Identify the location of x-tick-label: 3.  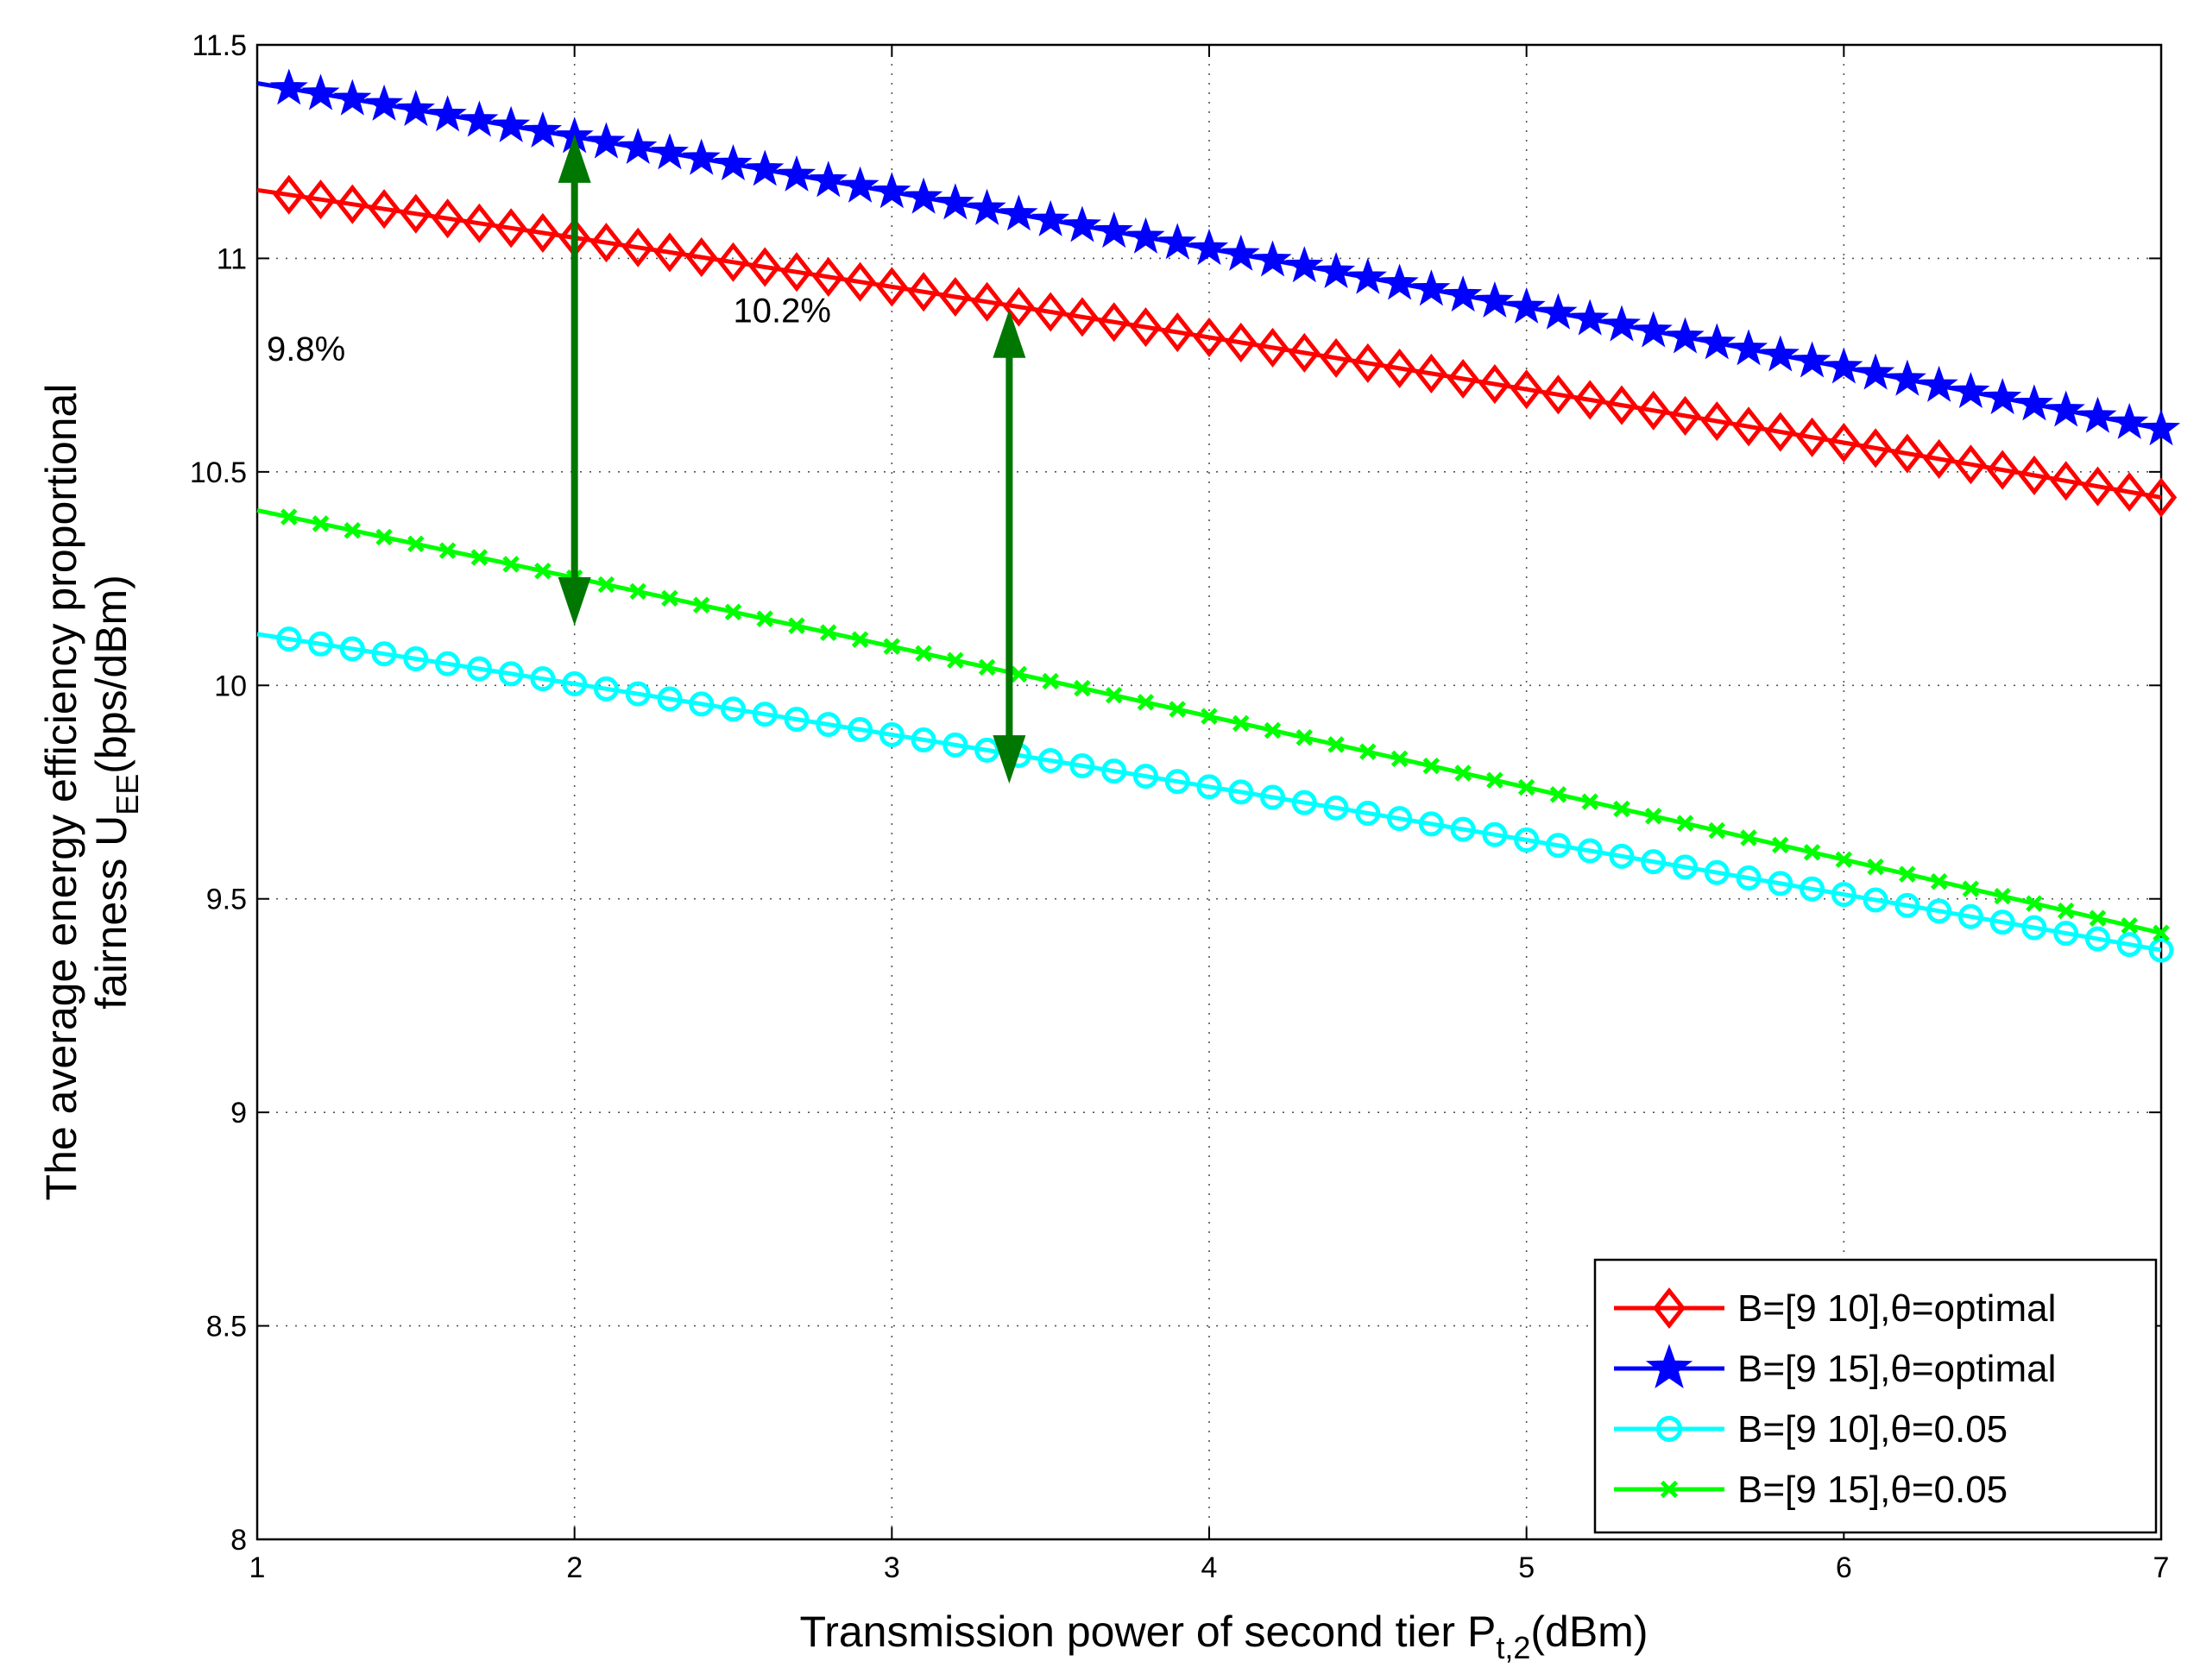
(892, 1567).